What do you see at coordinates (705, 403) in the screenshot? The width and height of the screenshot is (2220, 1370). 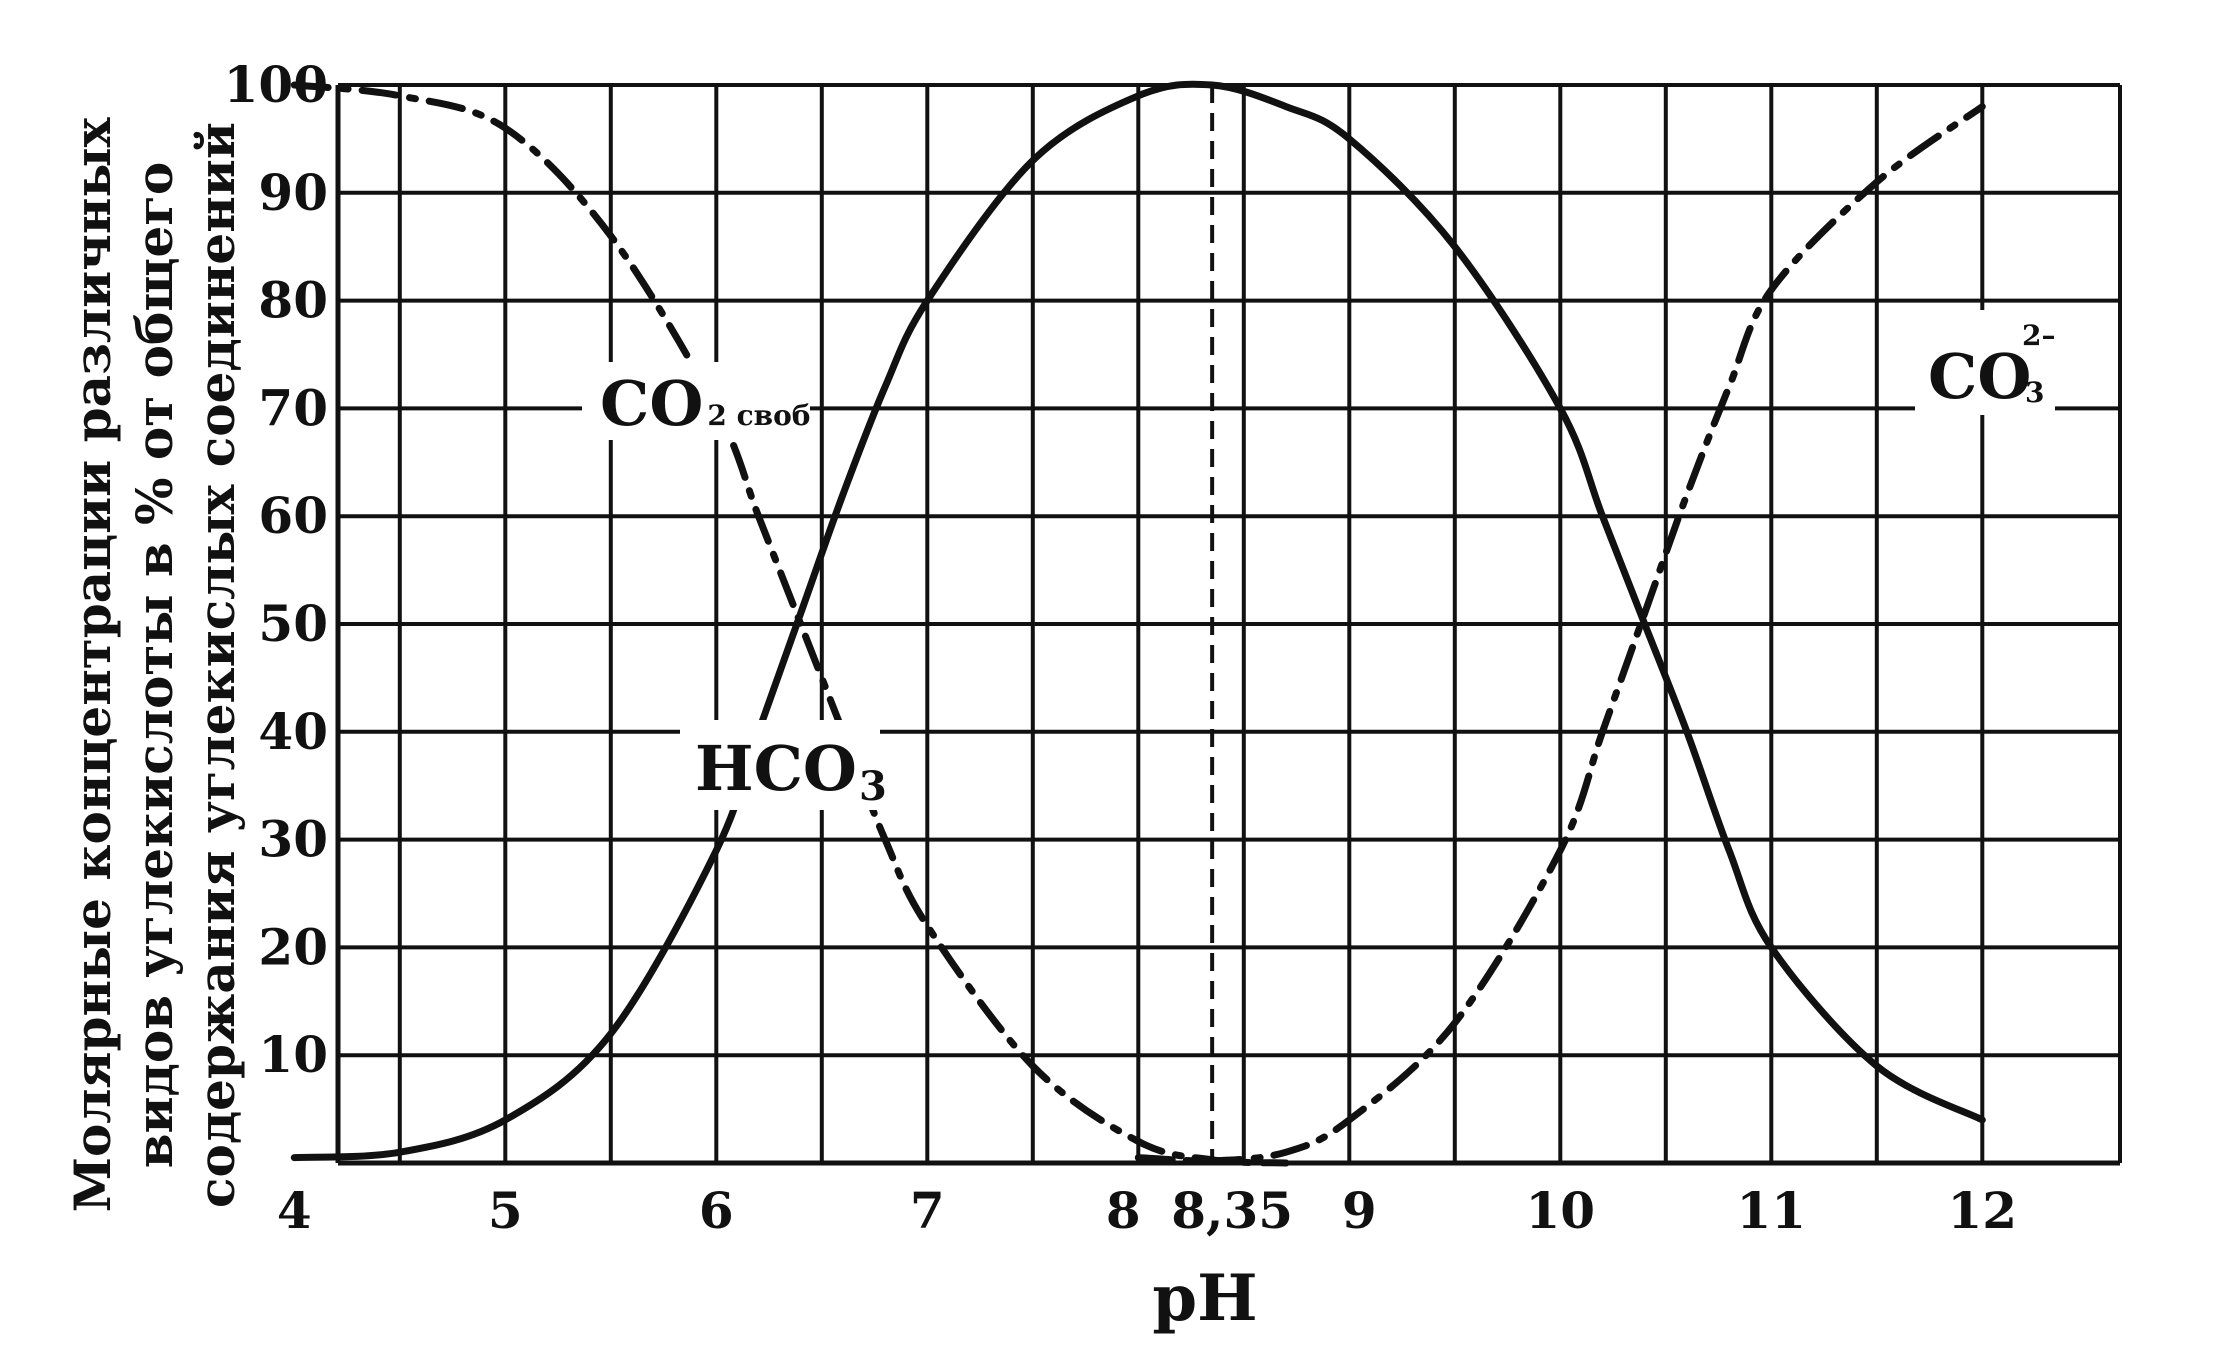 I see `svg-text:CO2 своб: CO 2 своб` at bounding box center [705, 403].